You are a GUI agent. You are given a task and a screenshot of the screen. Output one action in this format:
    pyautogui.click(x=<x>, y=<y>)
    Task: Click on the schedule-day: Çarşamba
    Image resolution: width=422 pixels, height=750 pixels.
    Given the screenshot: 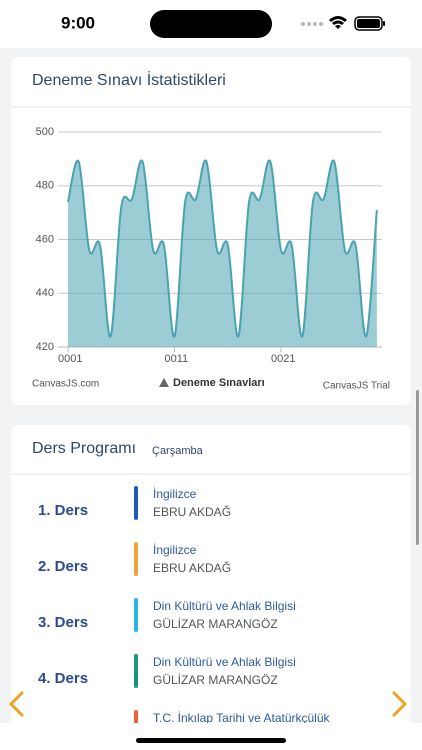 What is the action you would take?
    pyautogui.click(x=178, y=451)
    